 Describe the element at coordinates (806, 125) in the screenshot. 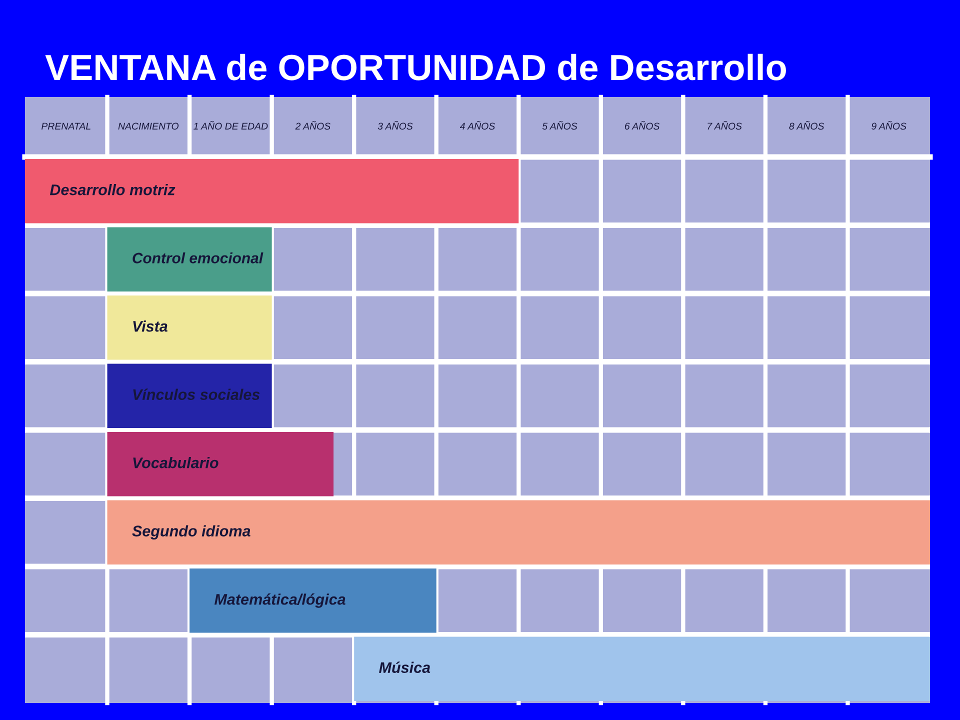

I see `x-tick-label: 8 AÑOS` at that location.